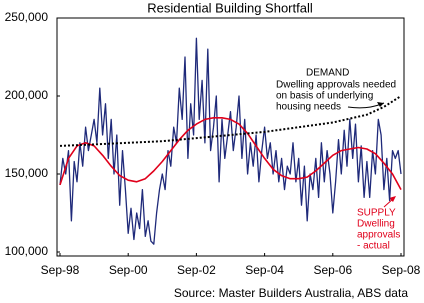  What do you see at coordinates (27, 17) in the screenshot?
I see `y-tick-label: 250,000` at bounding box center [27, 17].